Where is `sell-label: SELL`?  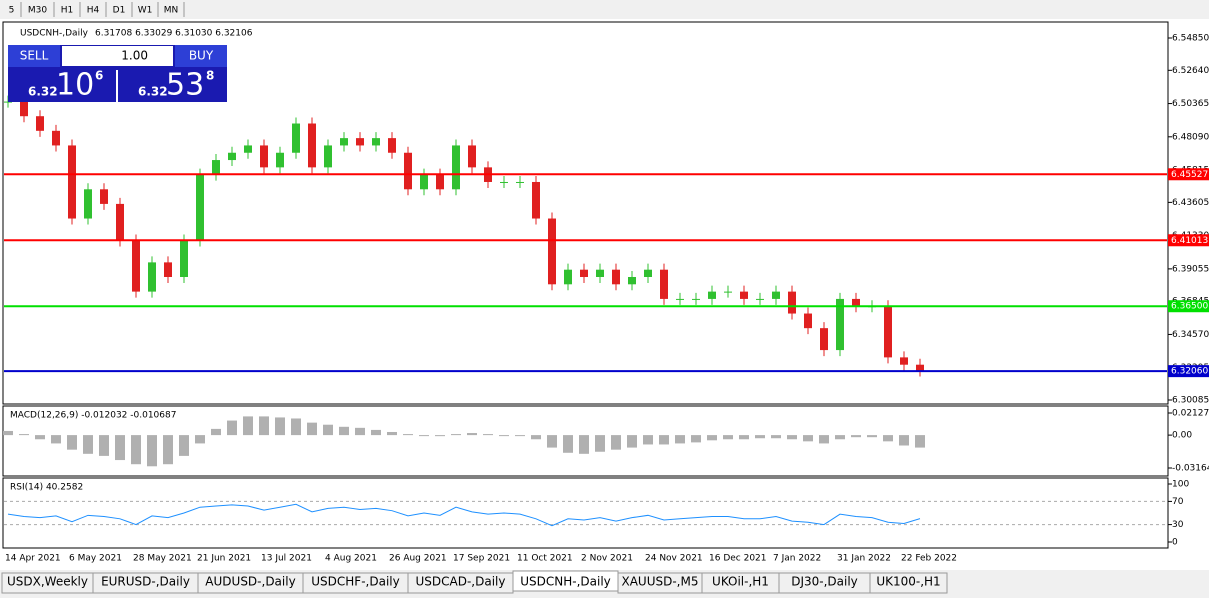 sell-label: SELL is located at coordinates (34, 56).